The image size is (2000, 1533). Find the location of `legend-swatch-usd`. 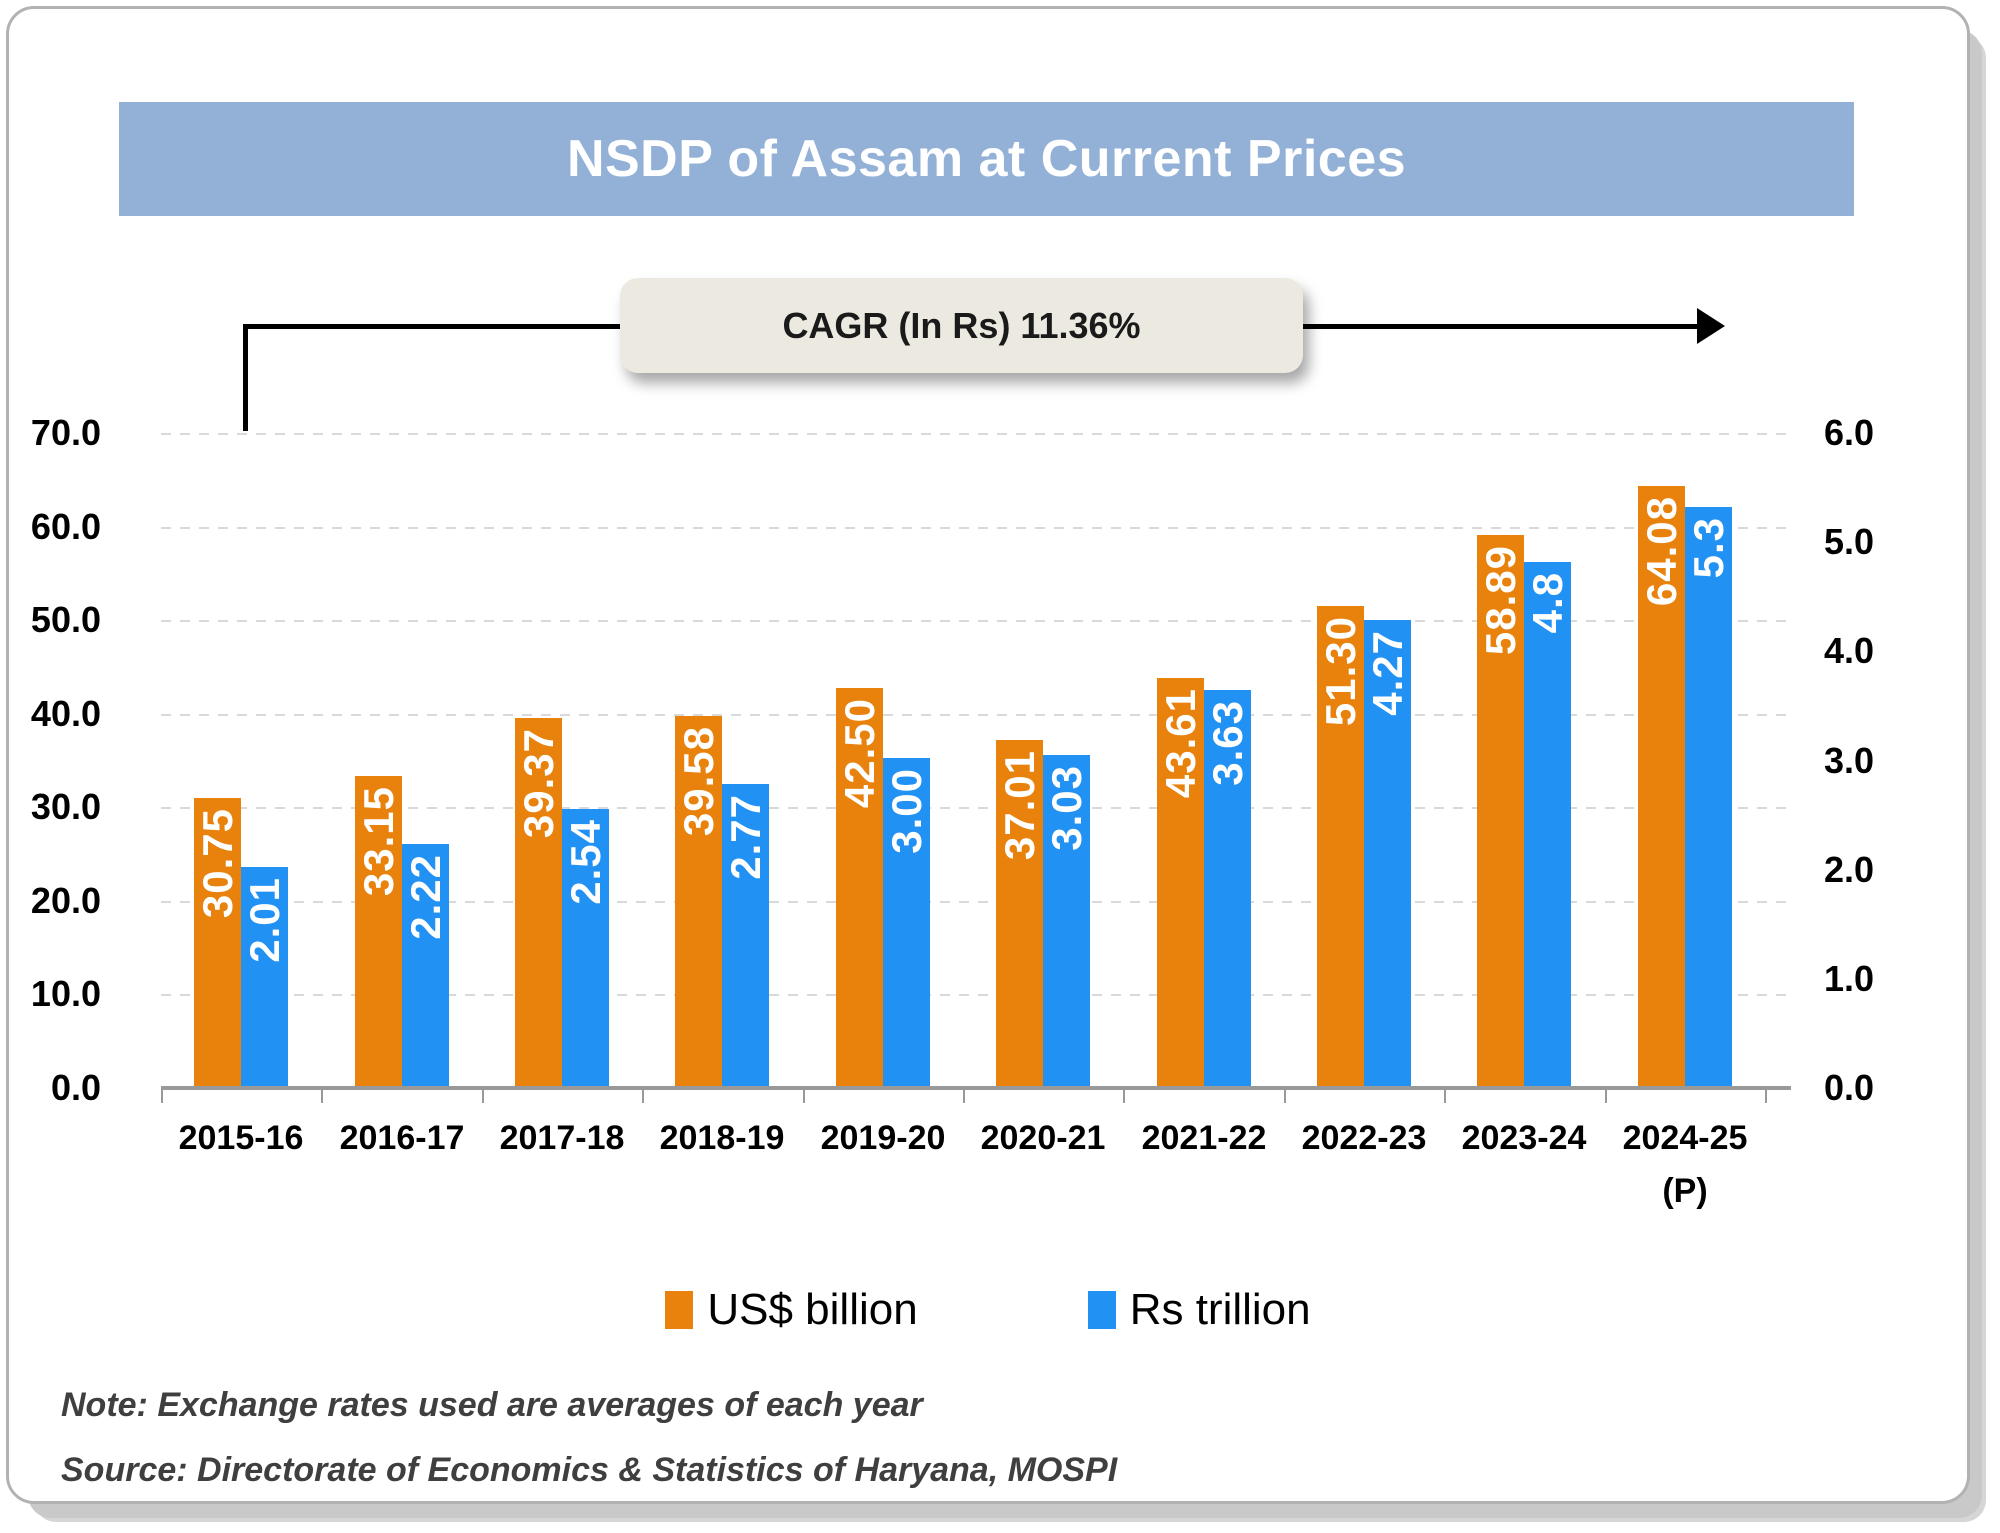

legend-swatch-usd is located at coordinates (679, 1310).